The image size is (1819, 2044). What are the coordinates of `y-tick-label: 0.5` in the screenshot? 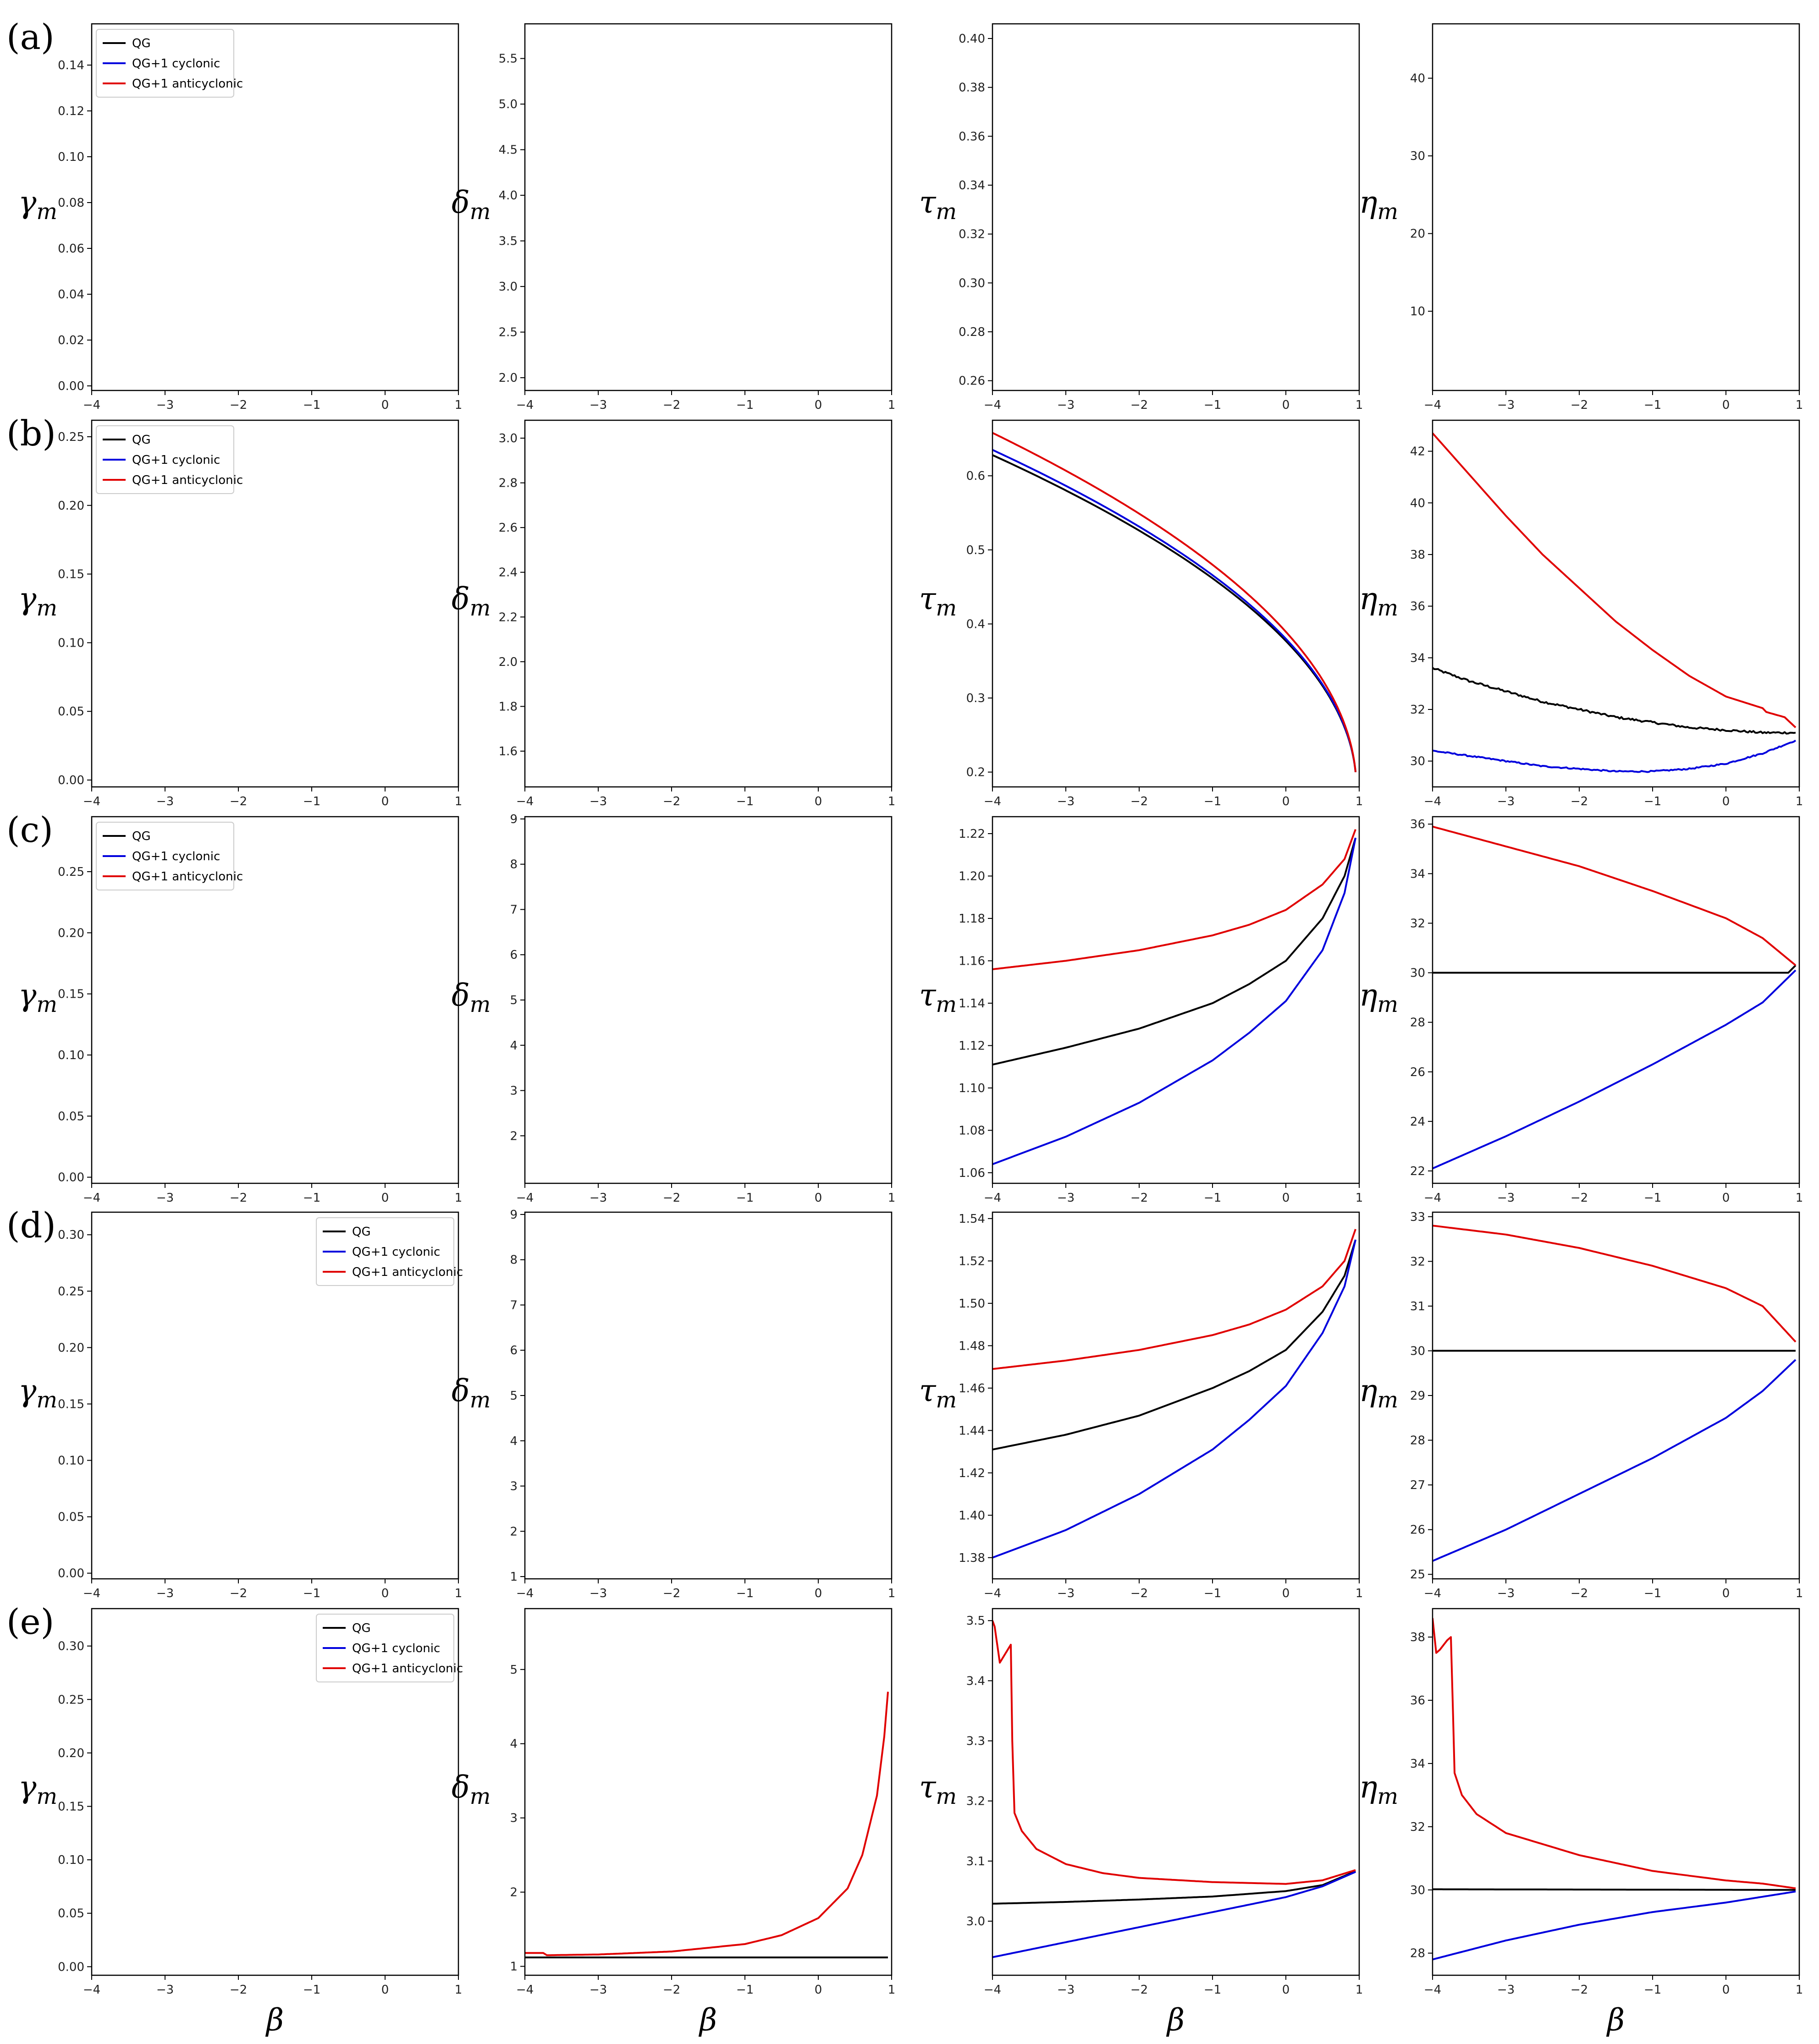 It's located at (975, 550).